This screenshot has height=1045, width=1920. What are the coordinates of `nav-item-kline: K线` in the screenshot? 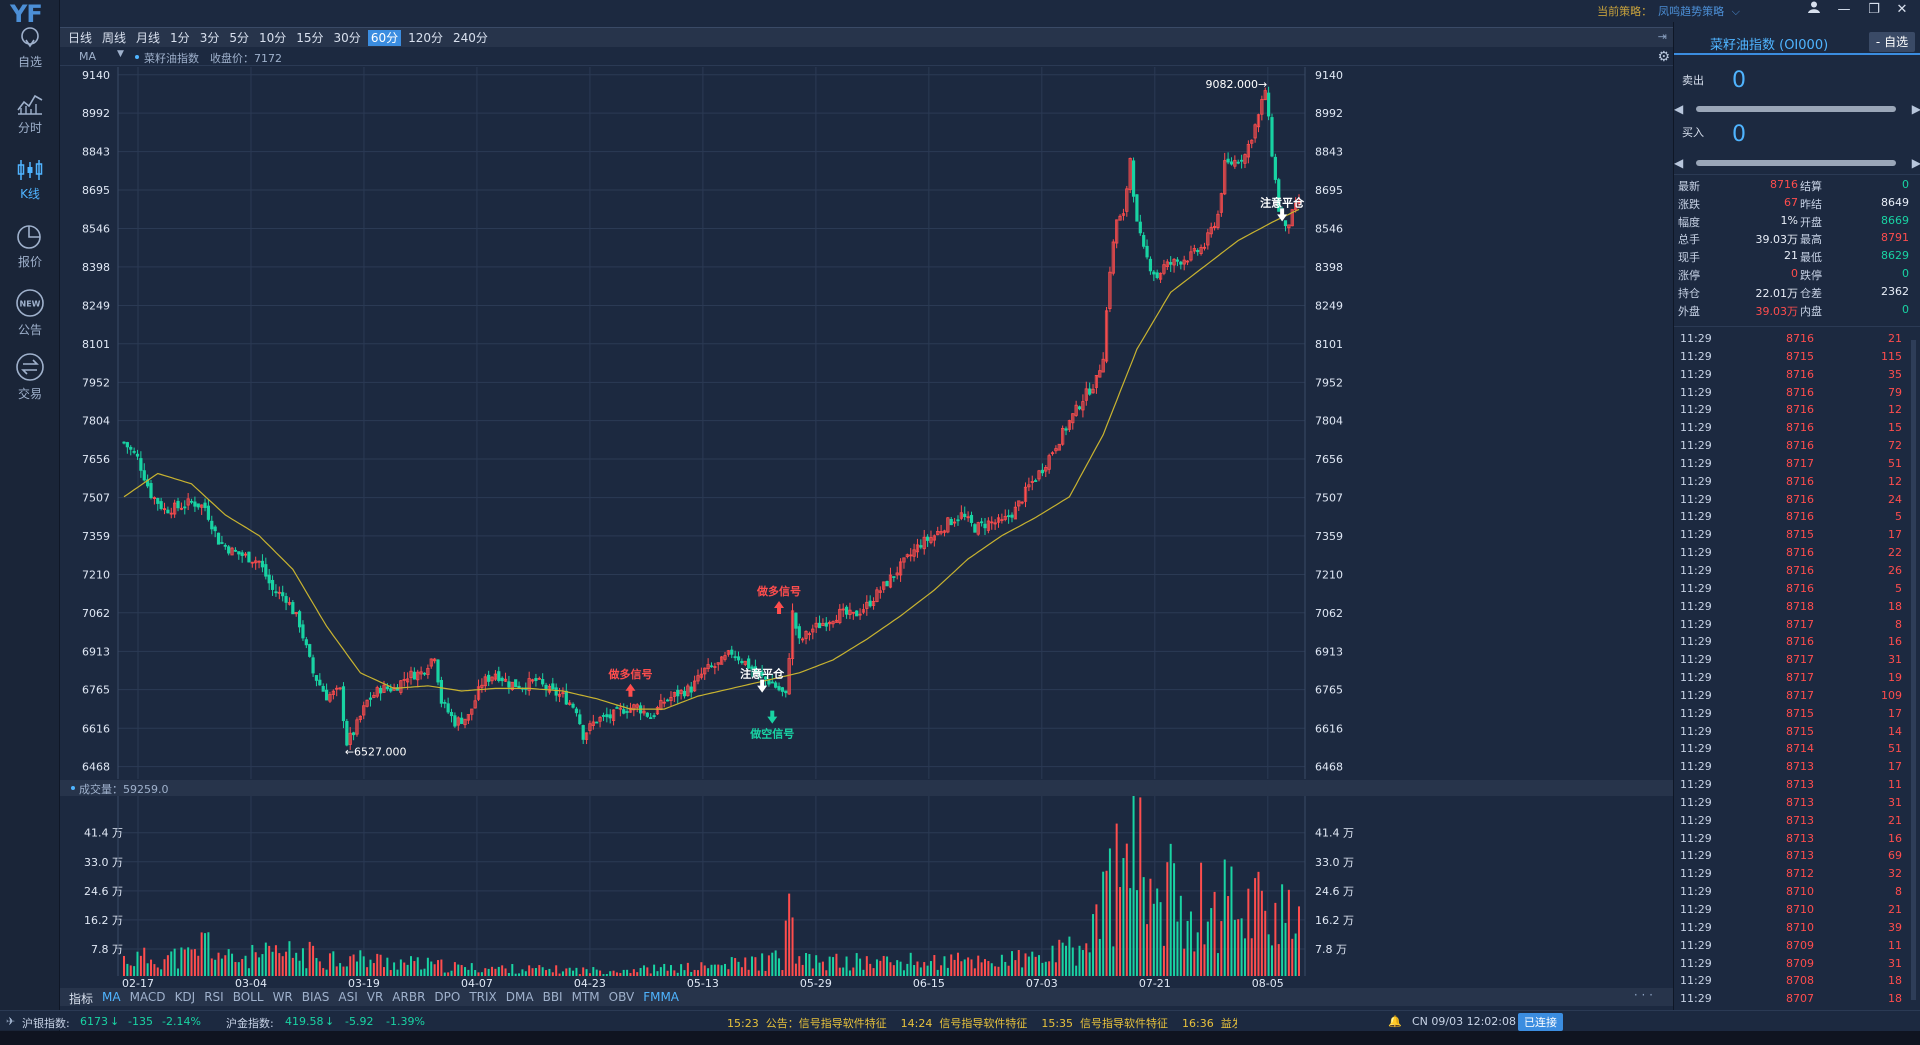 It's located at (30, 180).